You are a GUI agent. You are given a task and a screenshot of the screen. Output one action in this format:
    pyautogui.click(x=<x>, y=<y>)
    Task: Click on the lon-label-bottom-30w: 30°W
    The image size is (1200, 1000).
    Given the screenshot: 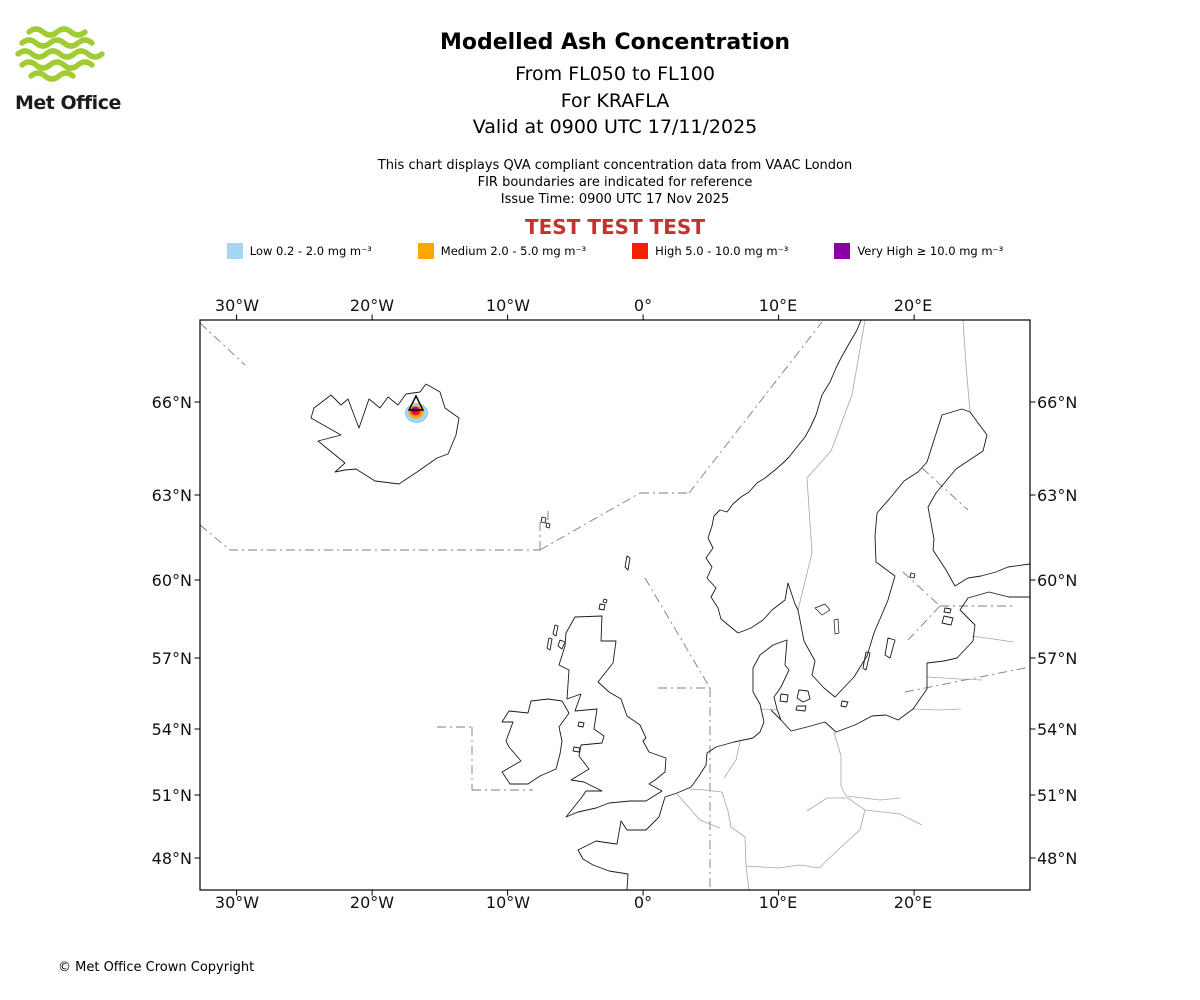 What is the action you would take?
    pyautogui.click(x=237, y=902)
    